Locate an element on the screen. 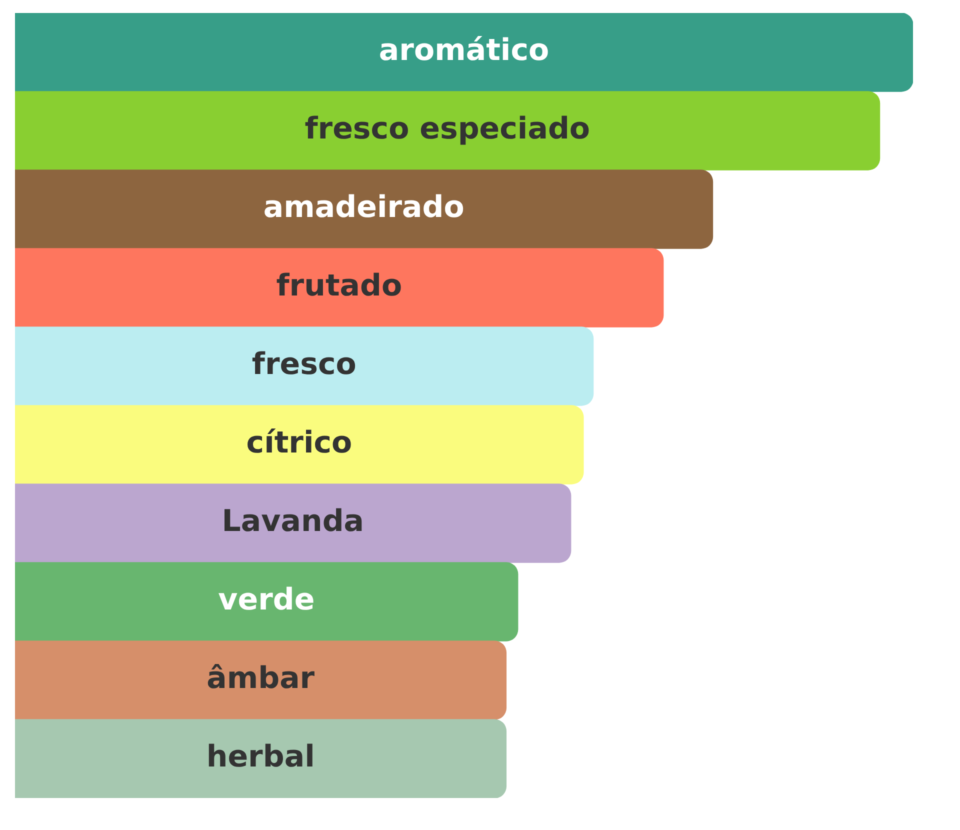 This screenshot has height=830, width=960. y-tick-label: verde is located at coordinates (266, 600).